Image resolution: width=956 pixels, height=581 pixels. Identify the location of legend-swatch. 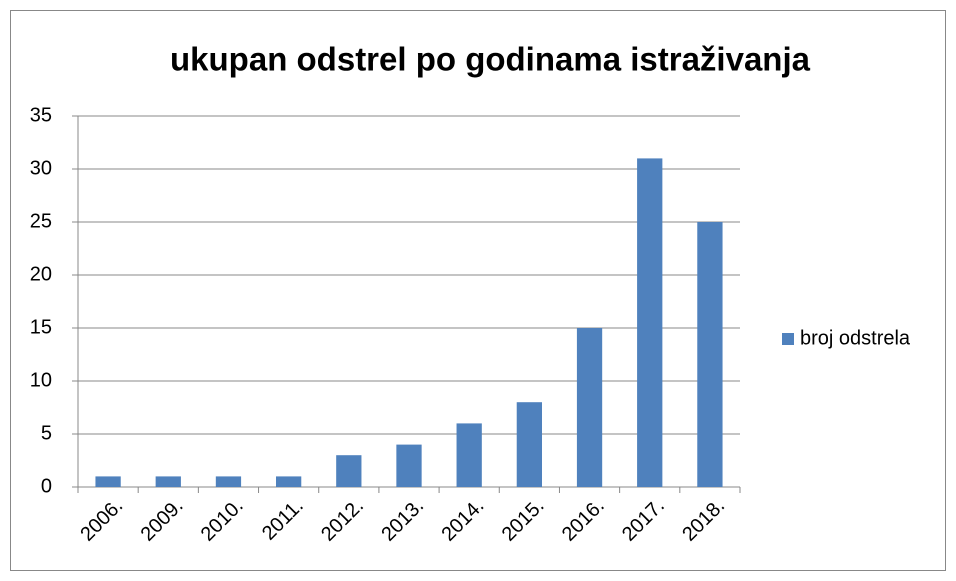
(788, 339).